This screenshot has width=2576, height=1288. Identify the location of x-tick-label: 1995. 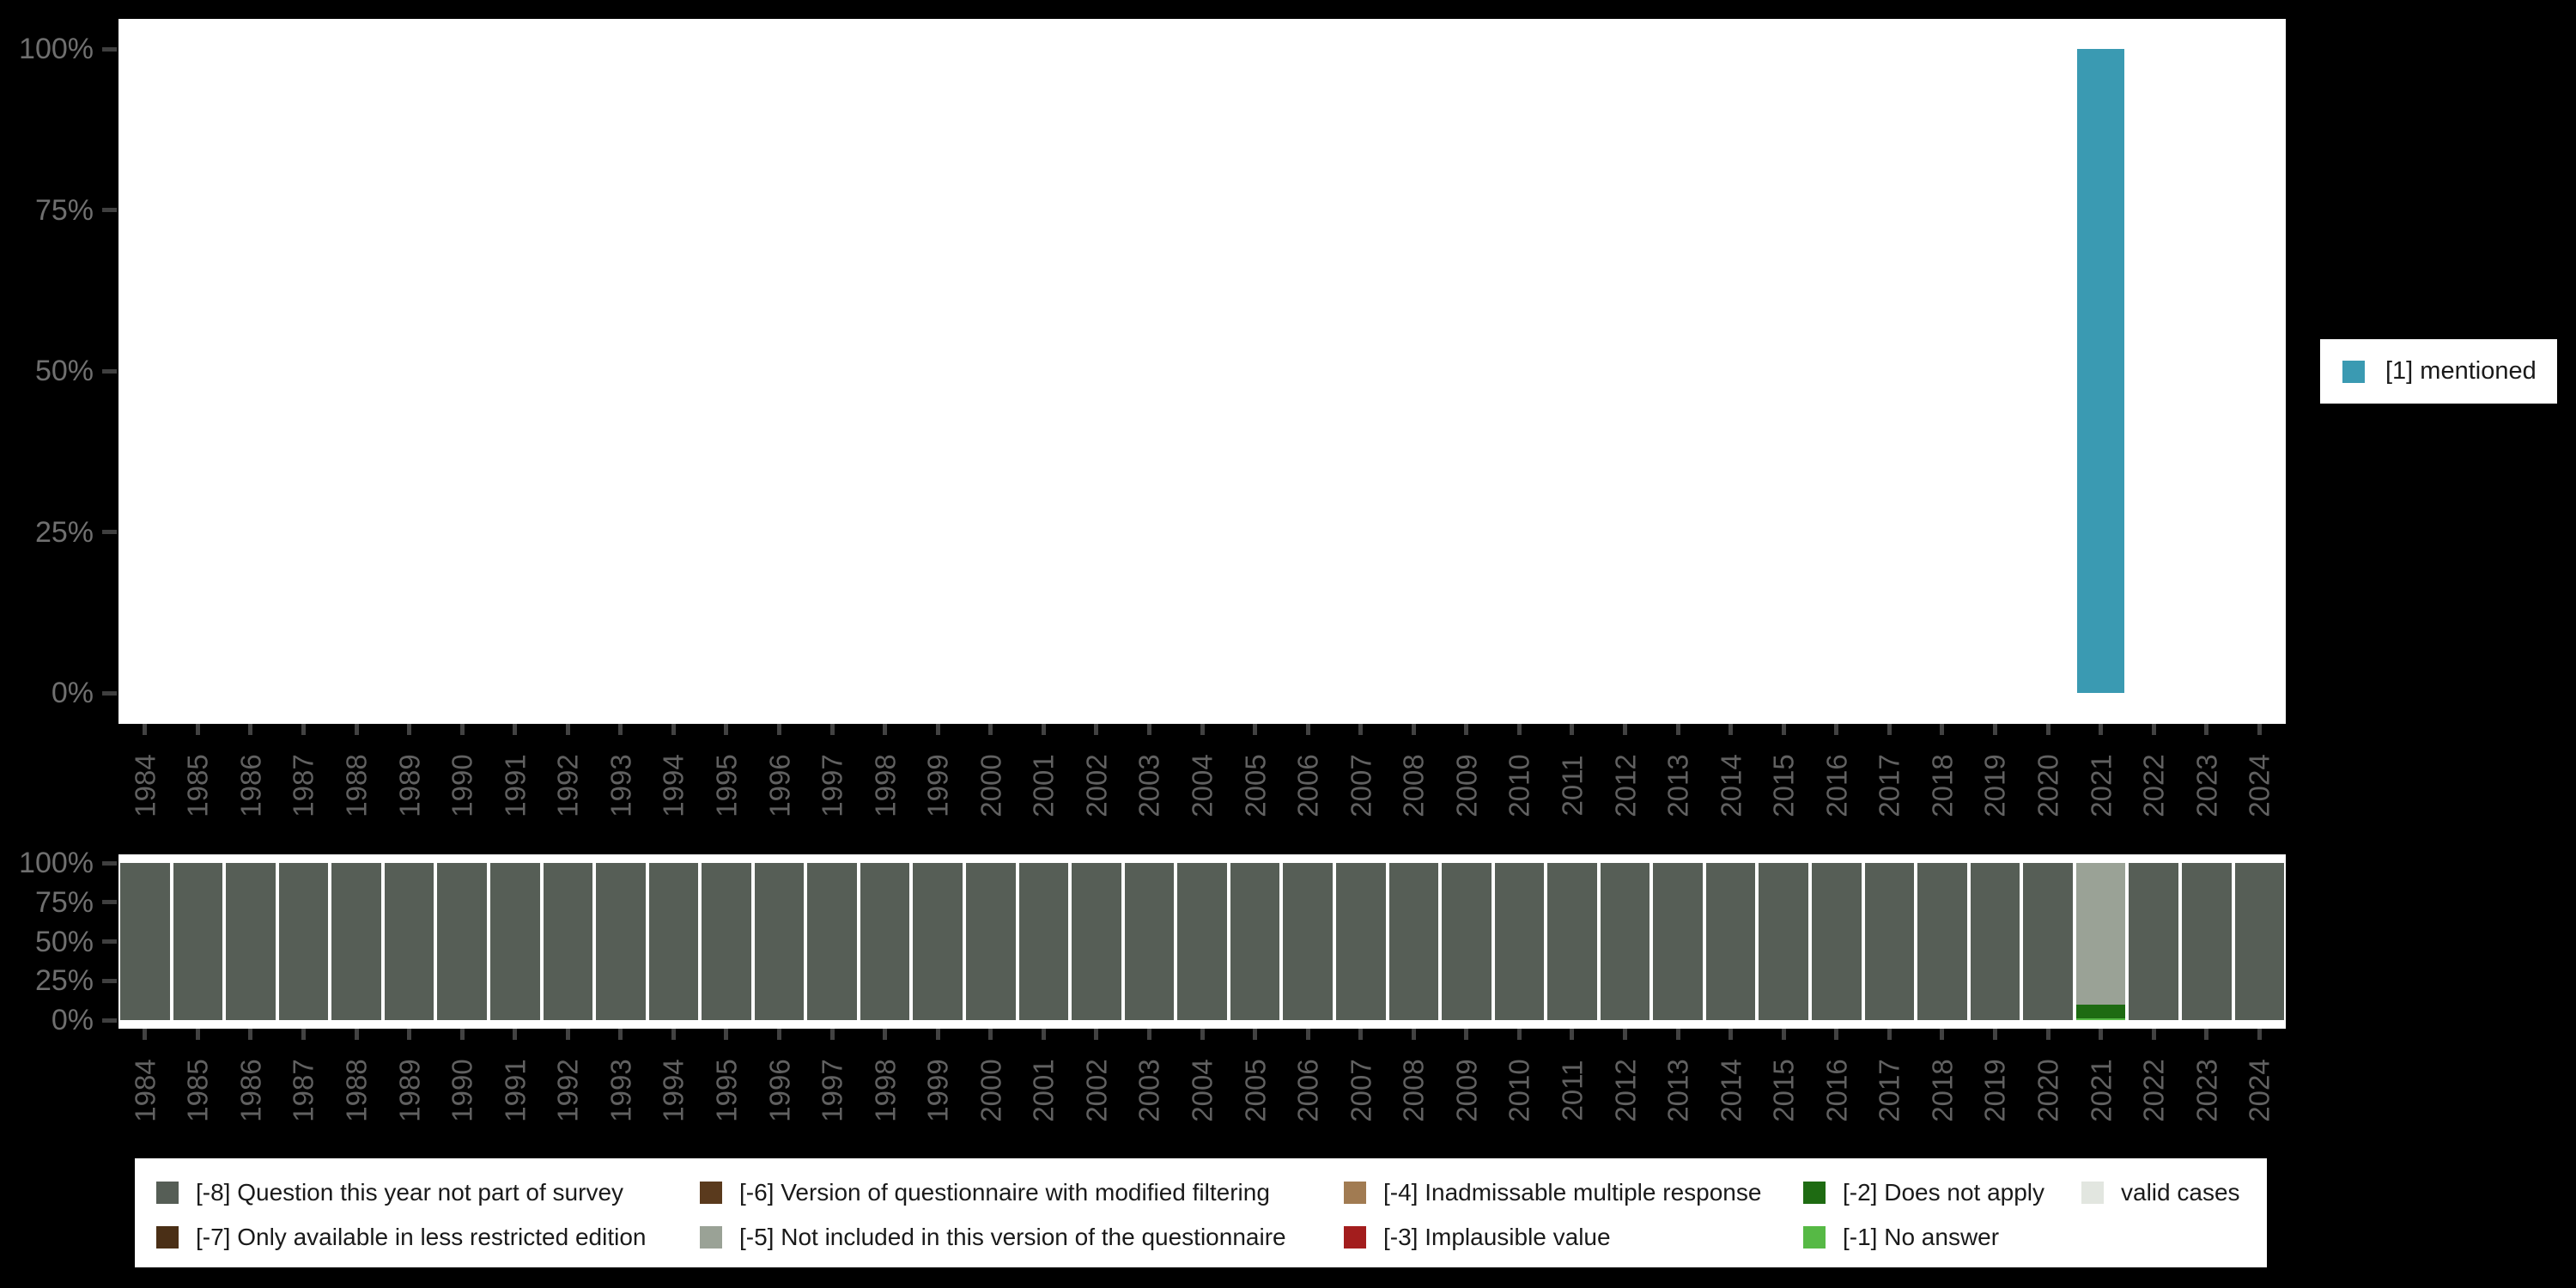
(726, 1090).